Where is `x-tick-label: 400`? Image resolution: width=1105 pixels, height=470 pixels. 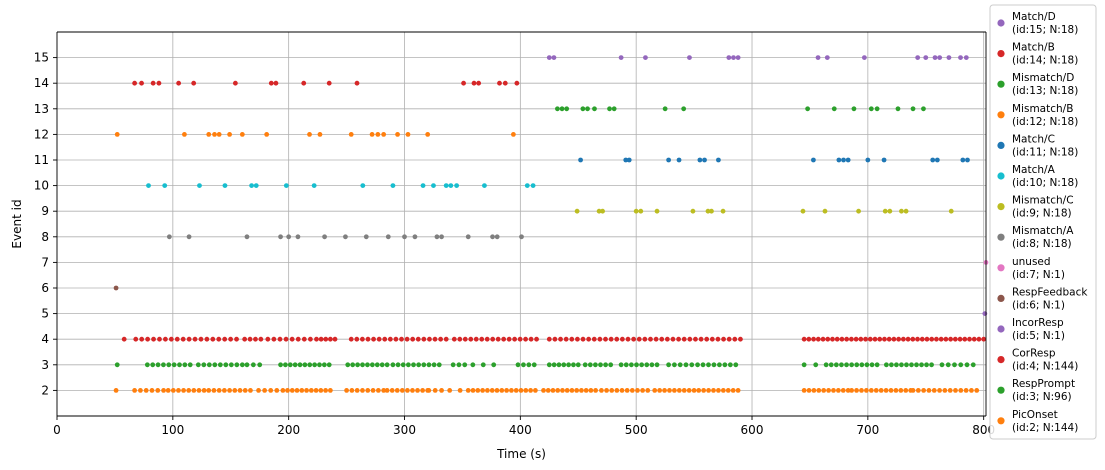
x-tick-label: 400 is located at coordinates (520, 430).